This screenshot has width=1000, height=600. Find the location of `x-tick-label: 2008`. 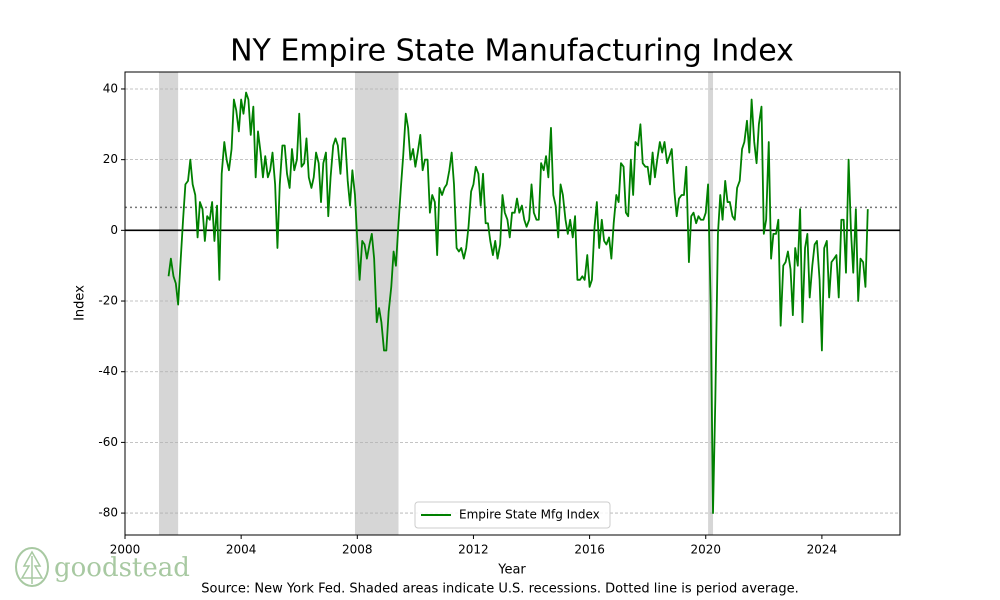

x-tick-label: 2008 is located at coordinates (357, 550).